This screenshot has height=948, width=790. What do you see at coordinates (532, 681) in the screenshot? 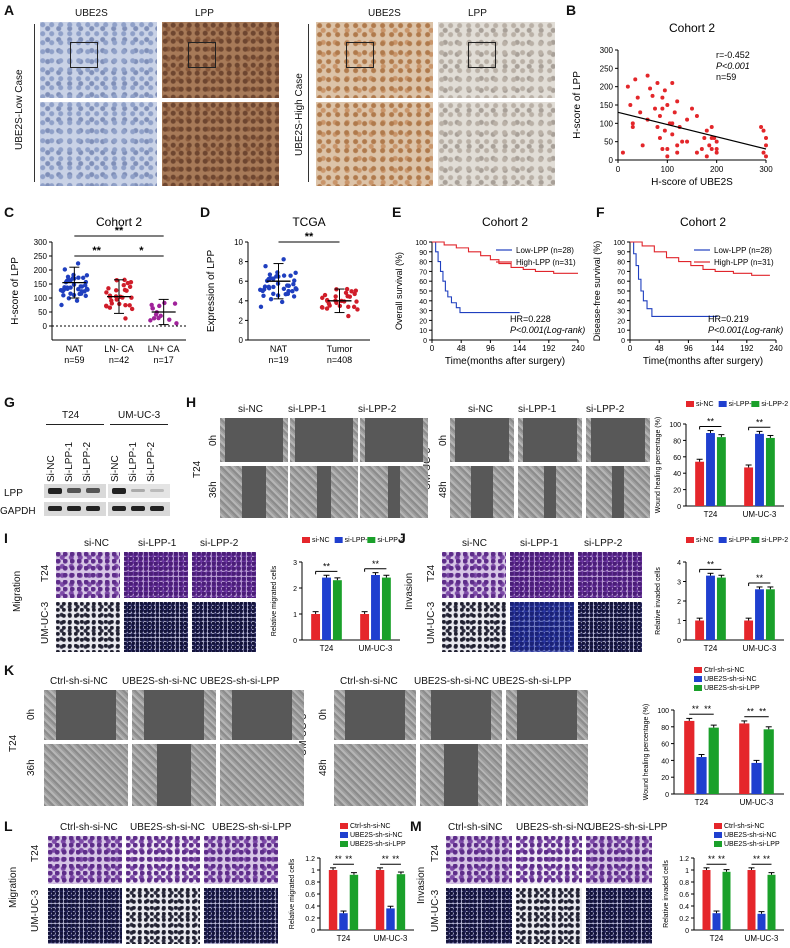
I see `k-col-6: UBE2S-sh-si-LPP` at bounding box center [532, 681].